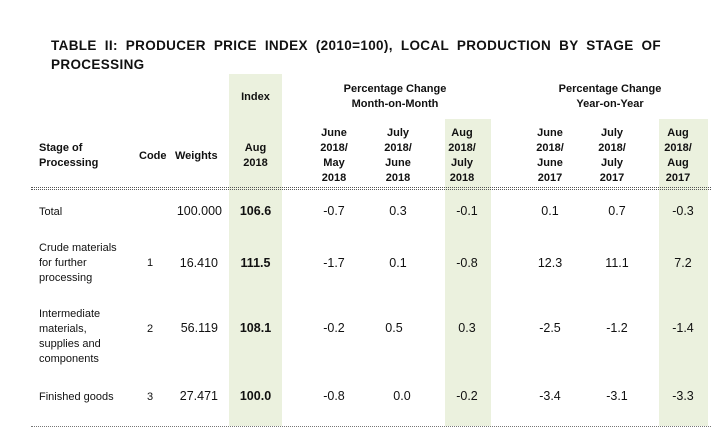 This screenshot has width=717, height=436. What do you see at coordinates (255, 211) in the screenshot?
I see `table-row-index: 106.6` at bounding box center [255, 211].